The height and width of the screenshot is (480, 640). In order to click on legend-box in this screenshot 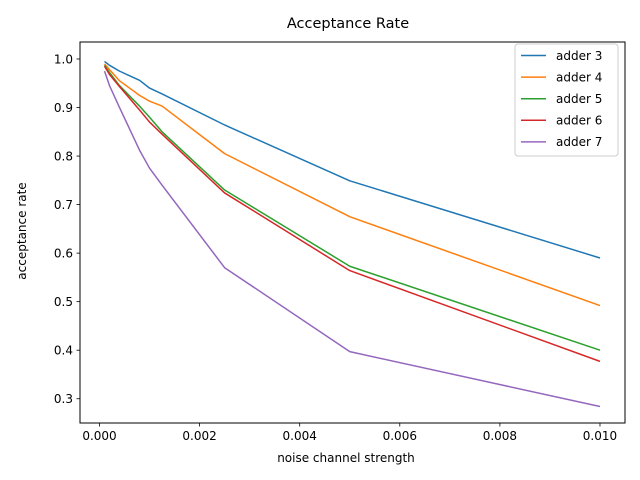, I will do `click(566, 100)`.